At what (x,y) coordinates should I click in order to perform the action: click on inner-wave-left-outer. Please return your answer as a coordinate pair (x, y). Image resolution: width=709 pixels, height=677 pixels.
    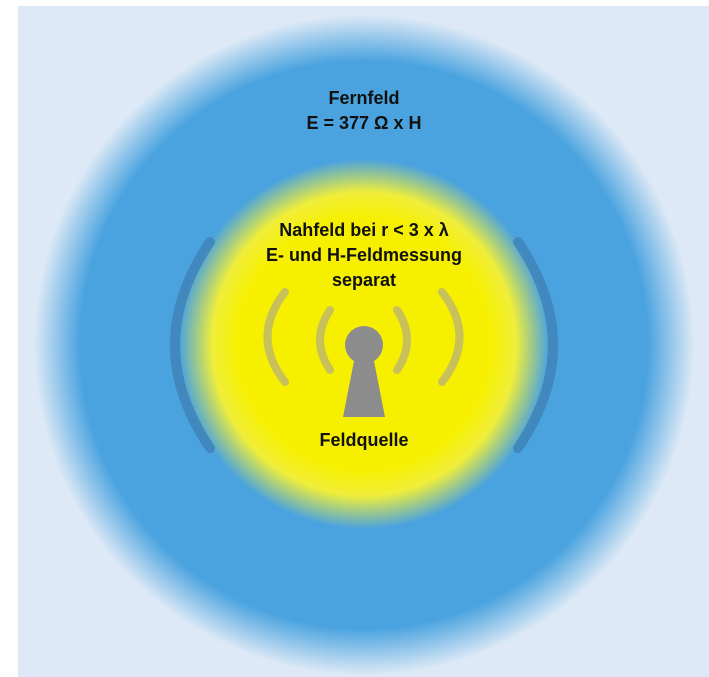
    Looking at the image, I should click on (276, 337).